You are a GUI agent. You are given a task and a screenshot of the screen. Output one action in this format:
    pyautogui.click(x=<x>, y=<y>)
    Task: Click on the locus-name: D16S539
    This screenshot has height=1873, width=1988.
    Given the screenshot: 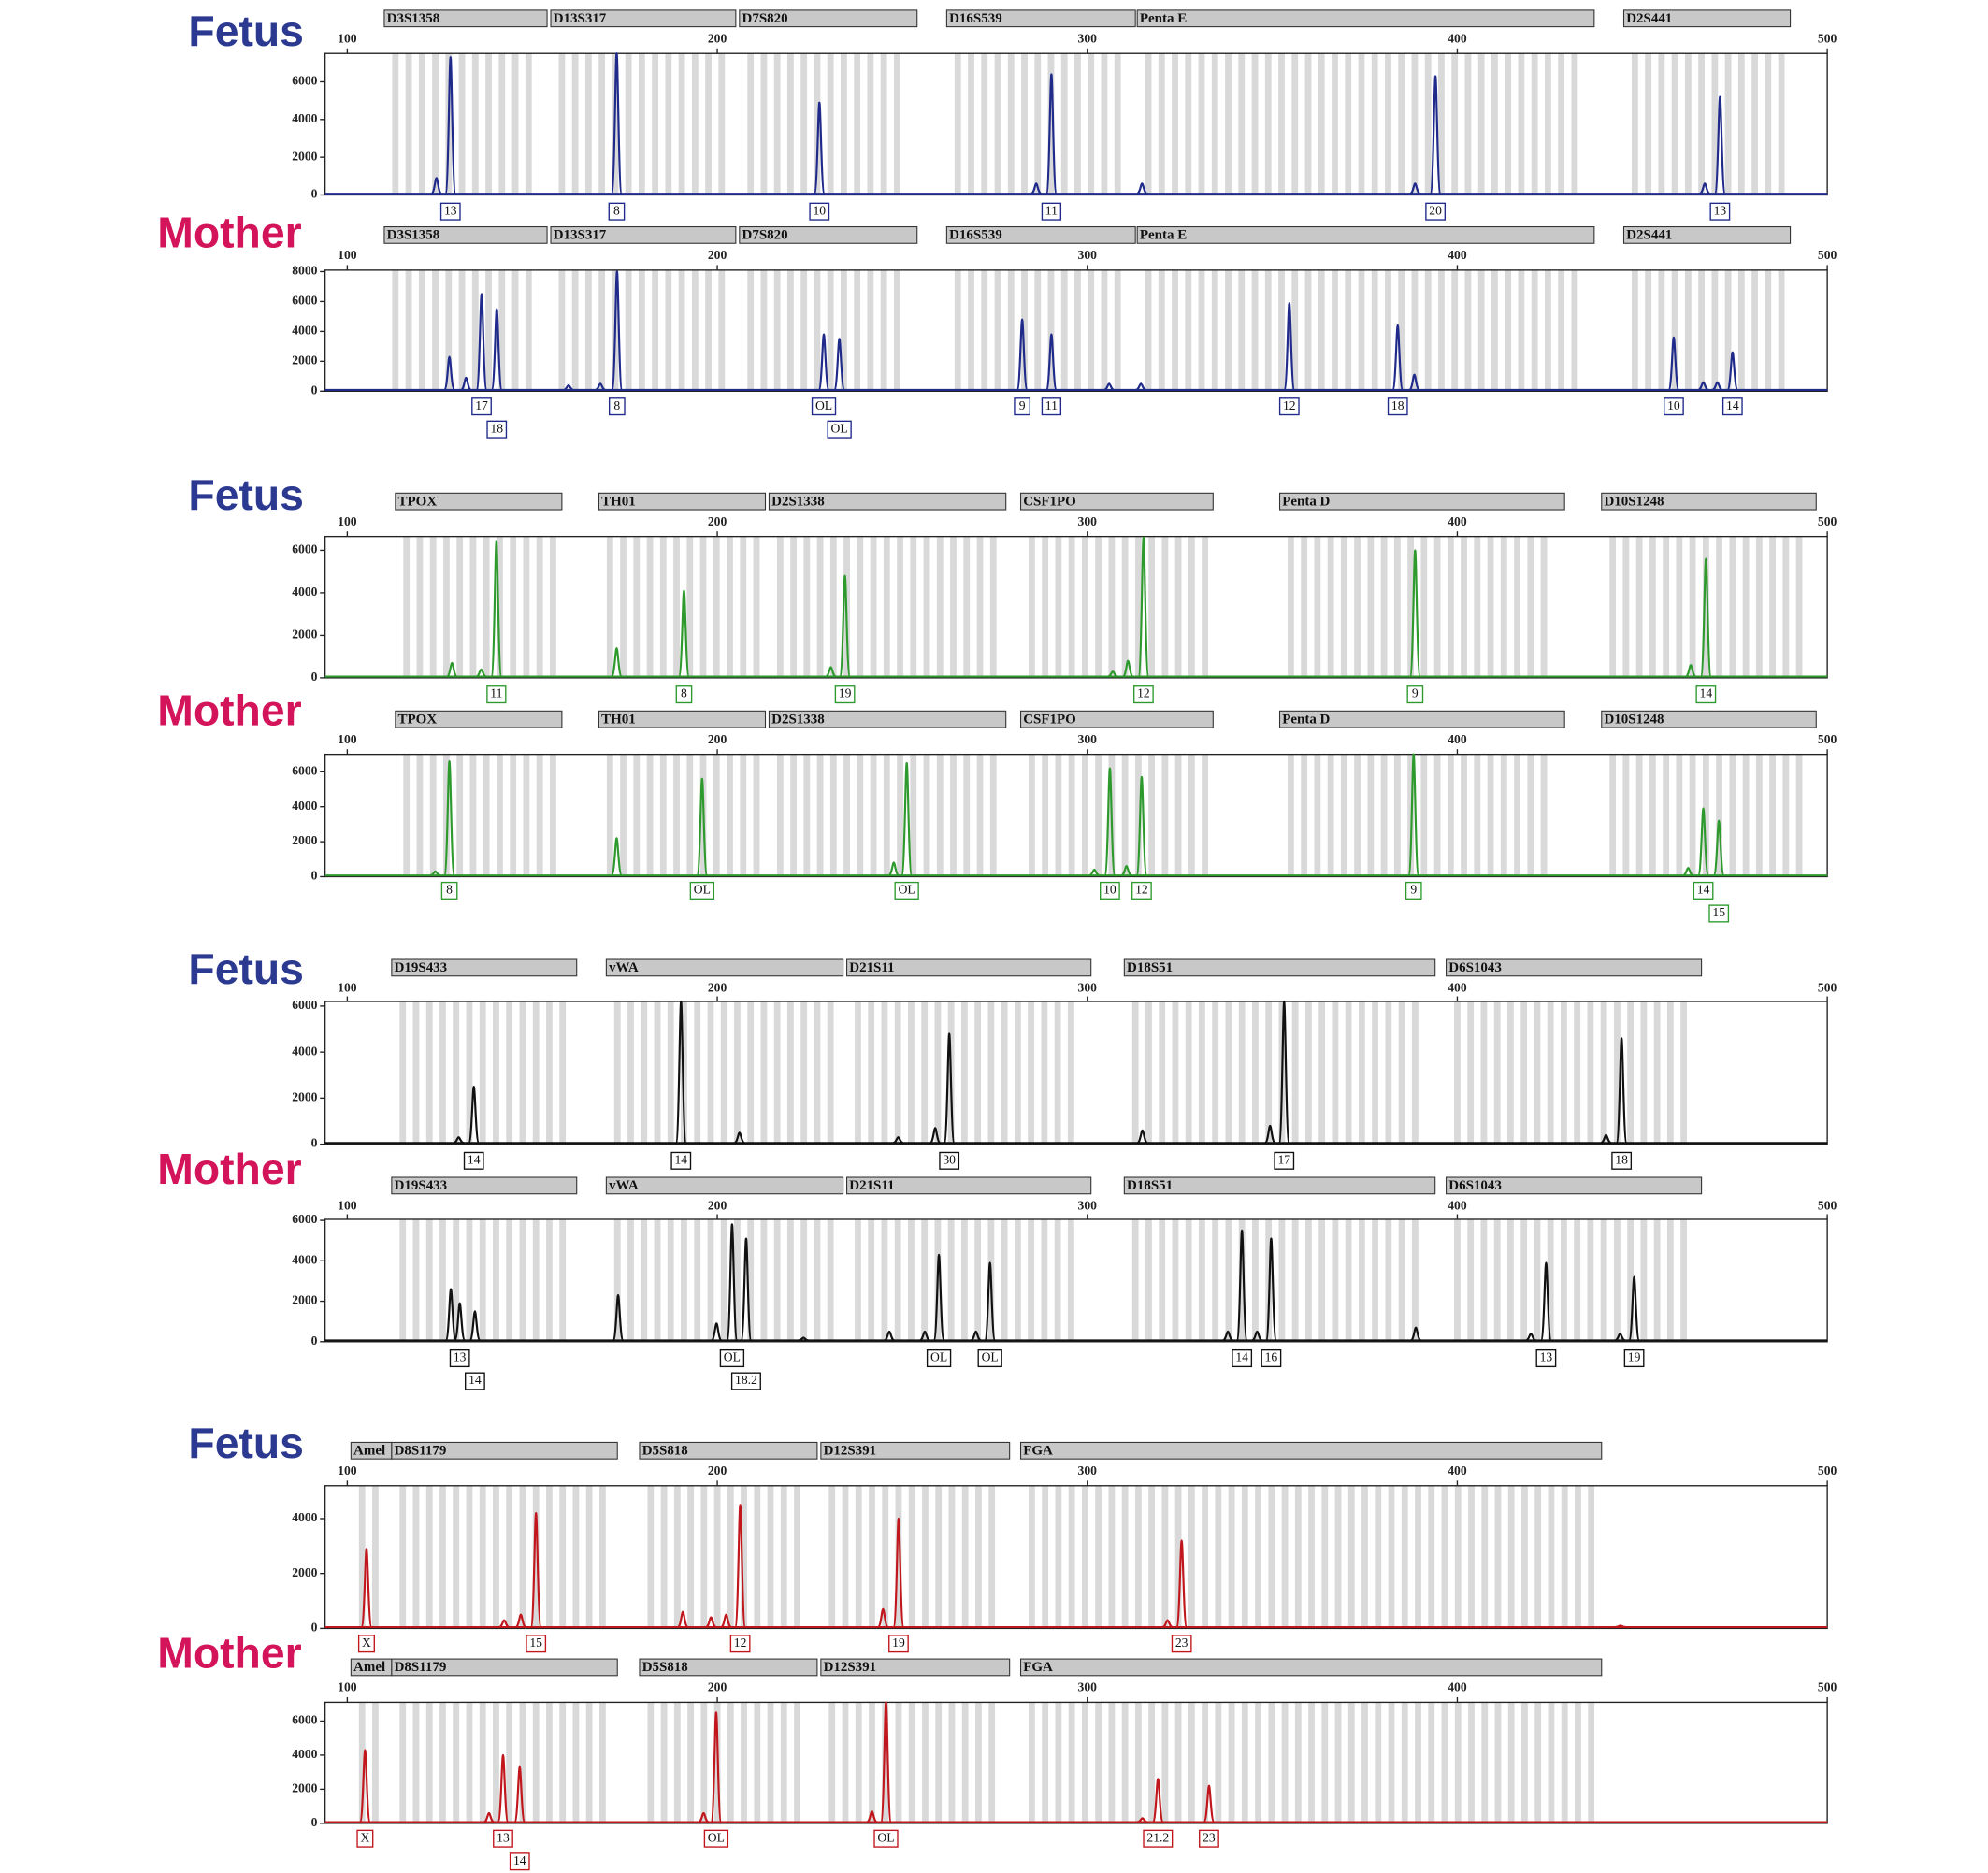 What is the action you would take?
    pyautogui.click(x=975, y=18)
    